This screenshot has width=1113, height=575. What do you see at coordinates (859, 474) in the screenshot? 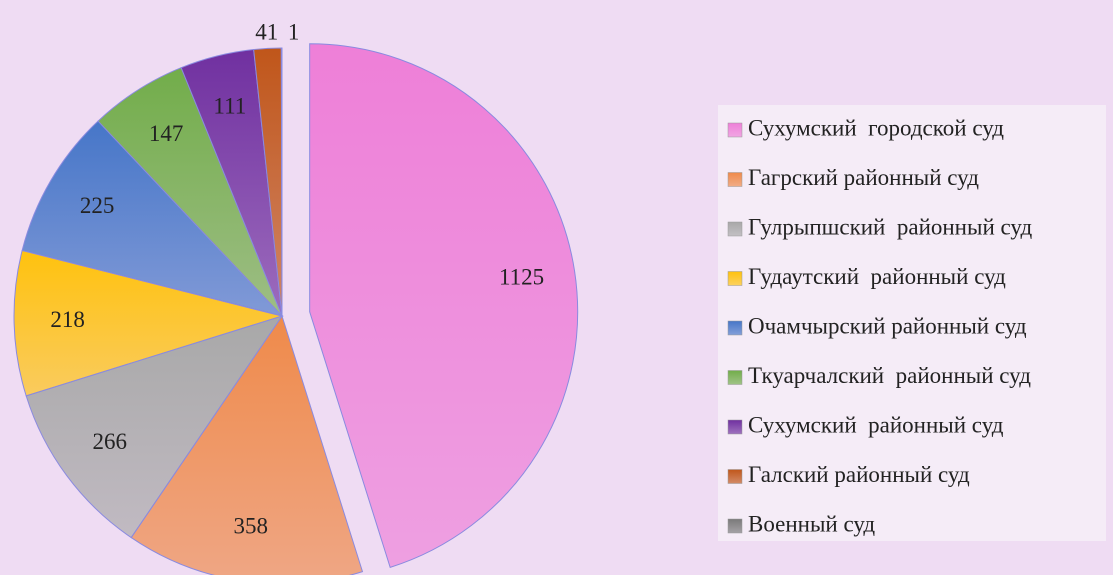
I see `legend-label: Галский районный суд` at bounding box center [859, 474].